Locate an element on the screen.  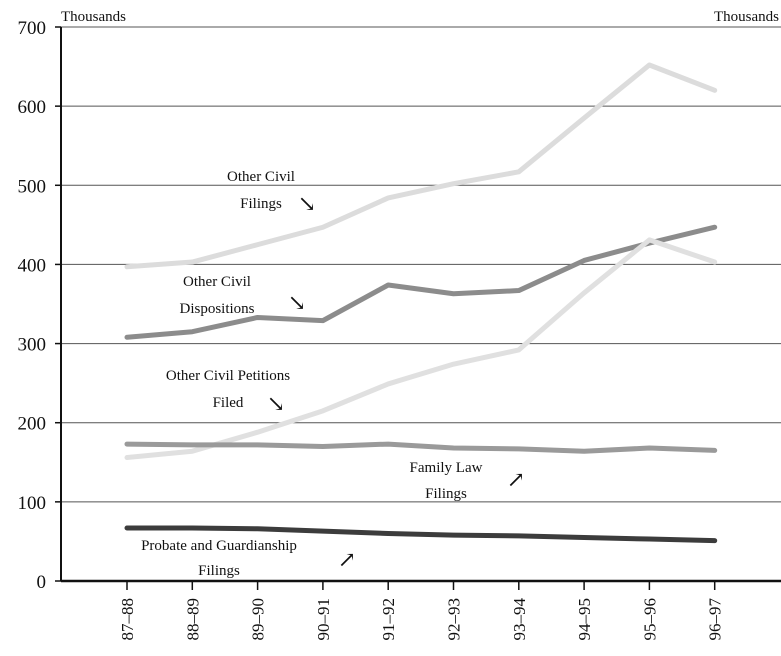
y-tick-label: 600 is located at coordinates (32, 107).